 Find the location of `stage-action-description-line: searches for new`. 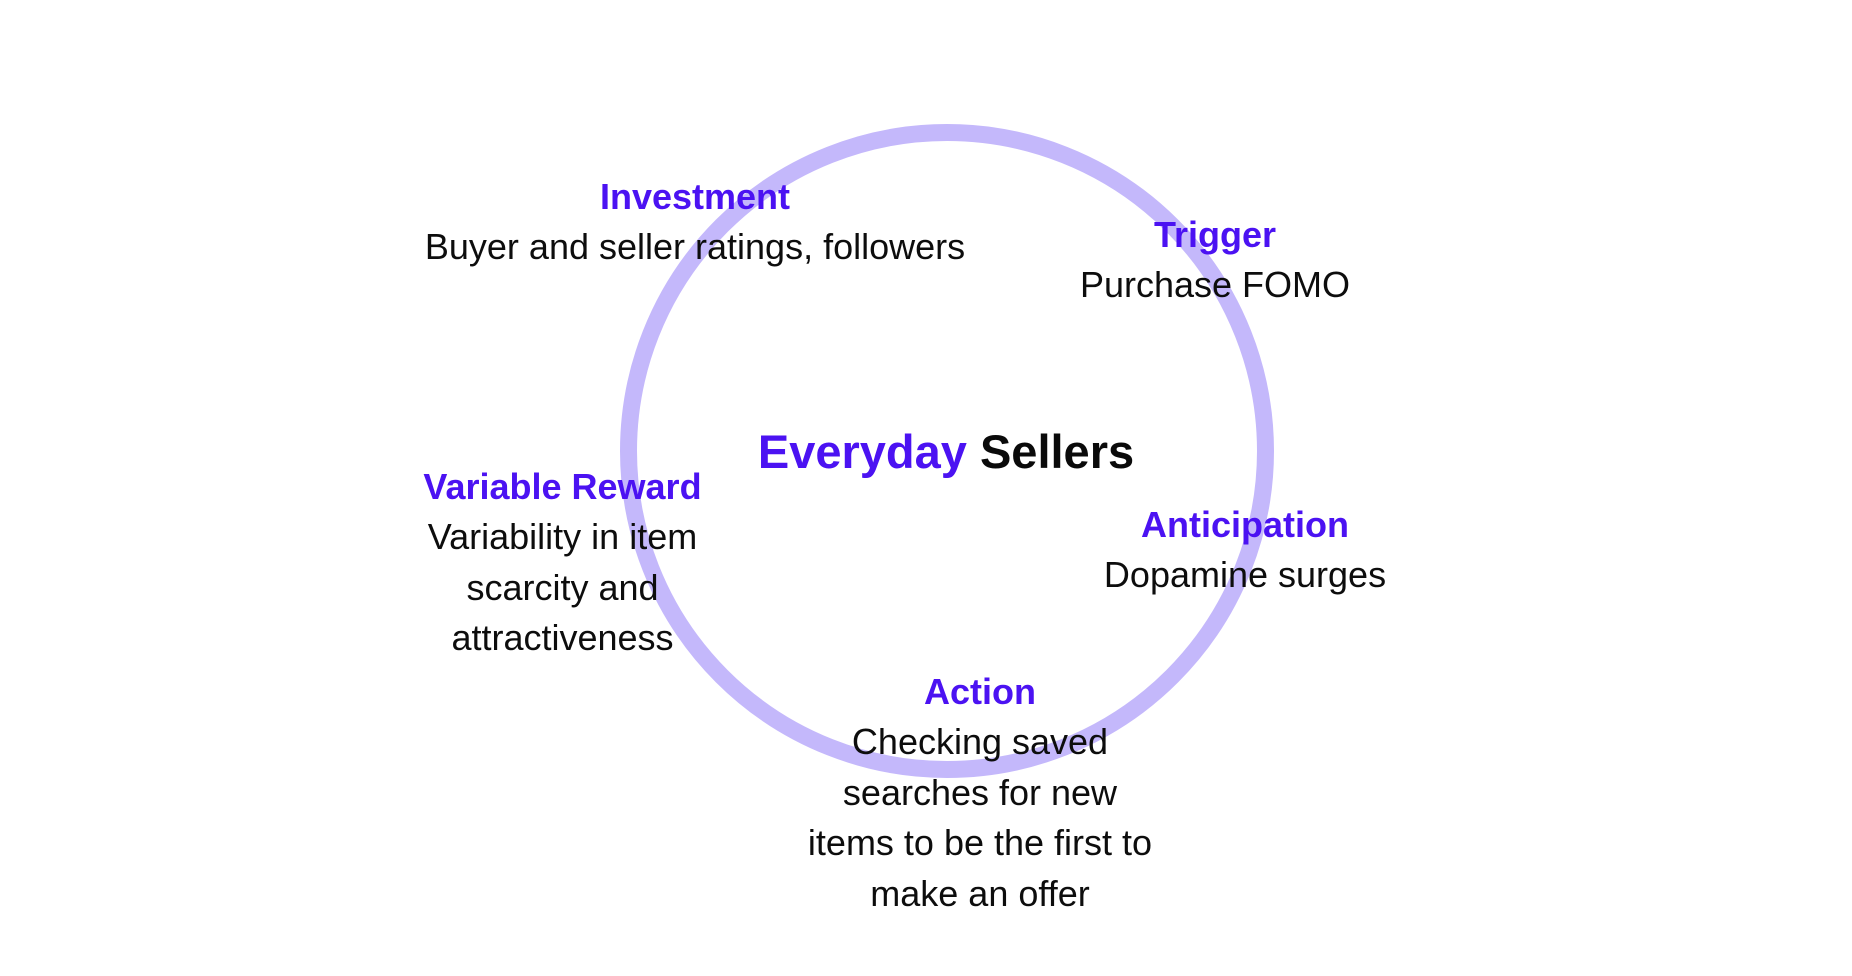

stage-action-description-line: searches for new is located at coordinates (980, 792).